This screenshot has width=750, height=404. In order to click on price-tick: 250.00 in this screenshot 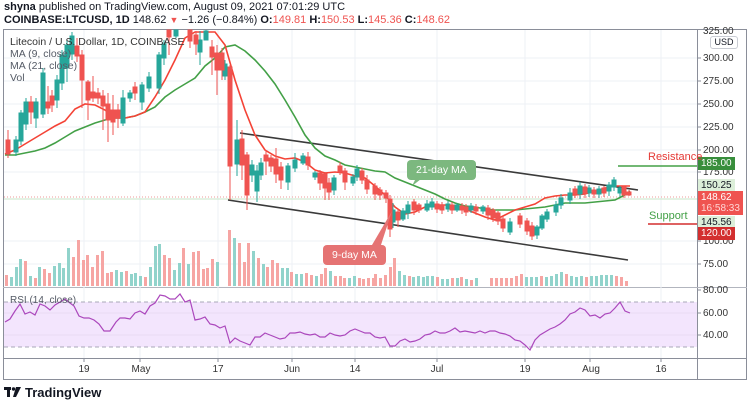, I will do `click(718, 104)`.